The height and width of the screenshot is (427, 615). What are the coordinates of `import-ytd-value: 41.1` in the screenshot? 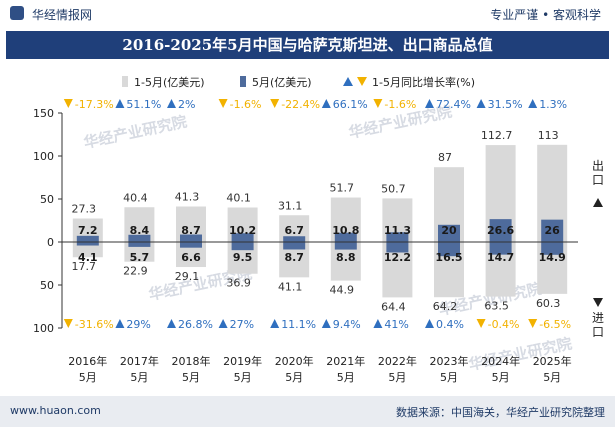 It's located at (290, 286).